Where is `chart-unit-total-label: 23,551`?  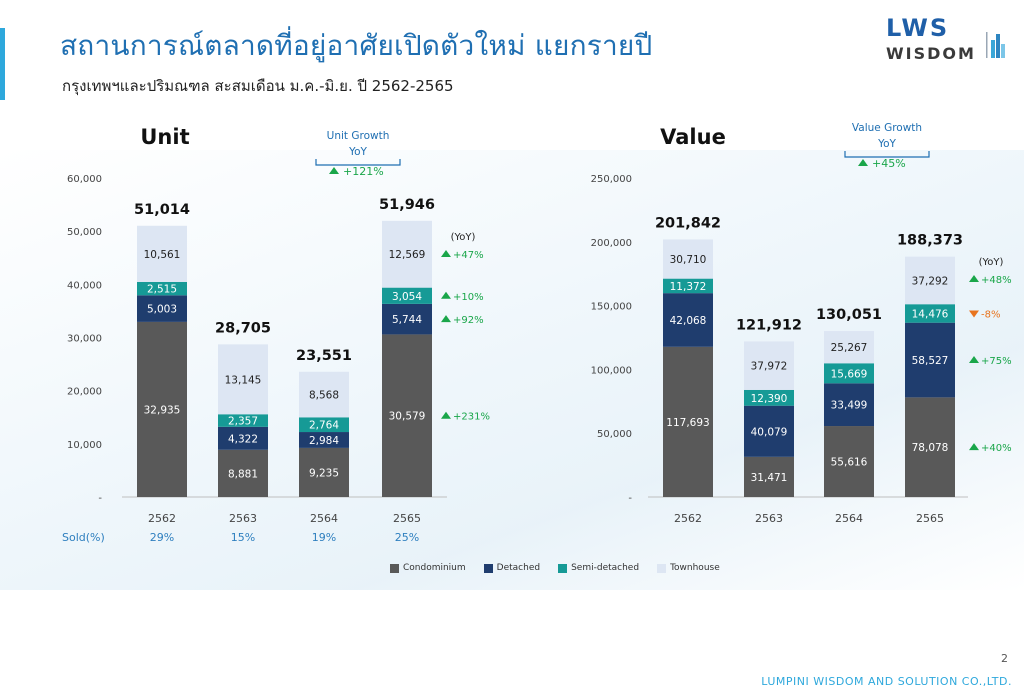 chart-unit-total-label: 23,551 is located at coordinates (324, 356).